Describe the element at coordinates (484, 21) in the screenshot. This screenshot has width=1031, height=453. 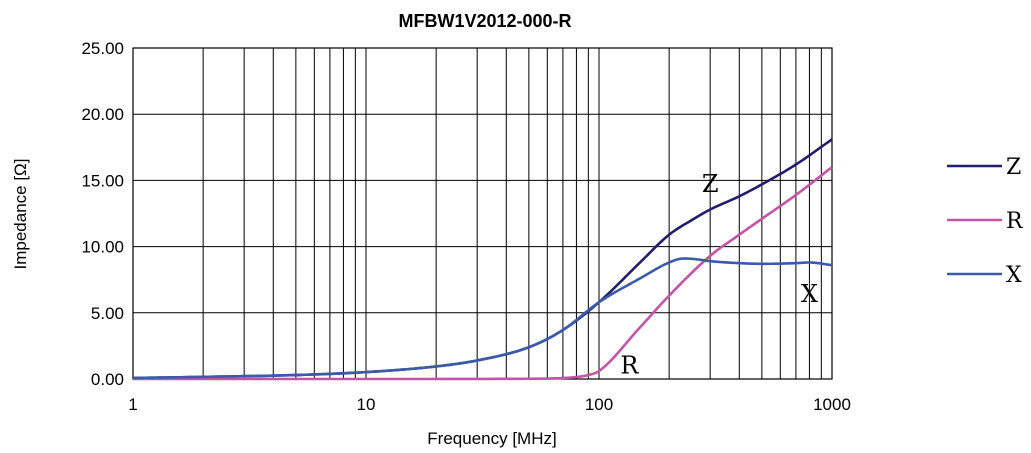
I see `chart-title: MFBW1V2012-000-R` at that location.